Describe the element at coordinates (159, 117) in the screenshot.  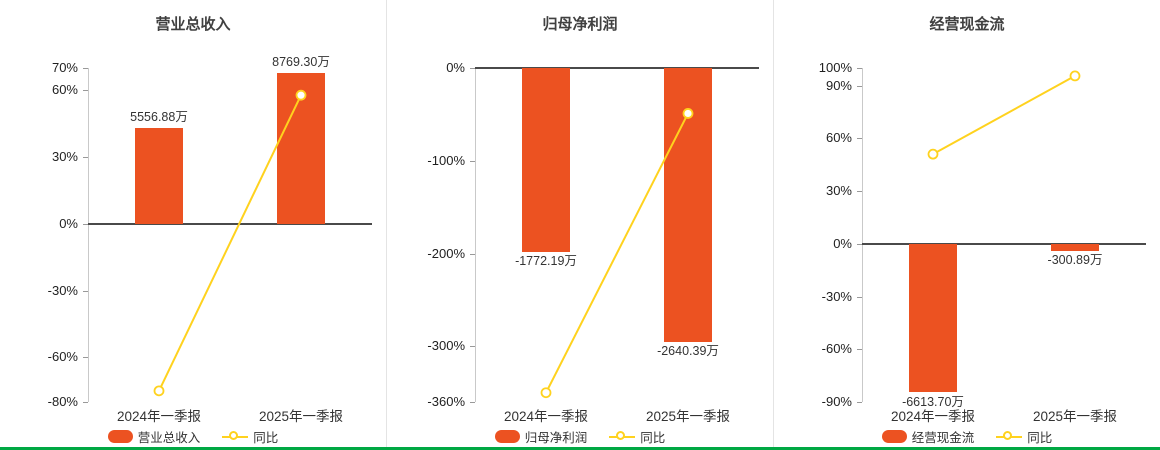
I see `bar-value-label: 5556.88万` at that location.